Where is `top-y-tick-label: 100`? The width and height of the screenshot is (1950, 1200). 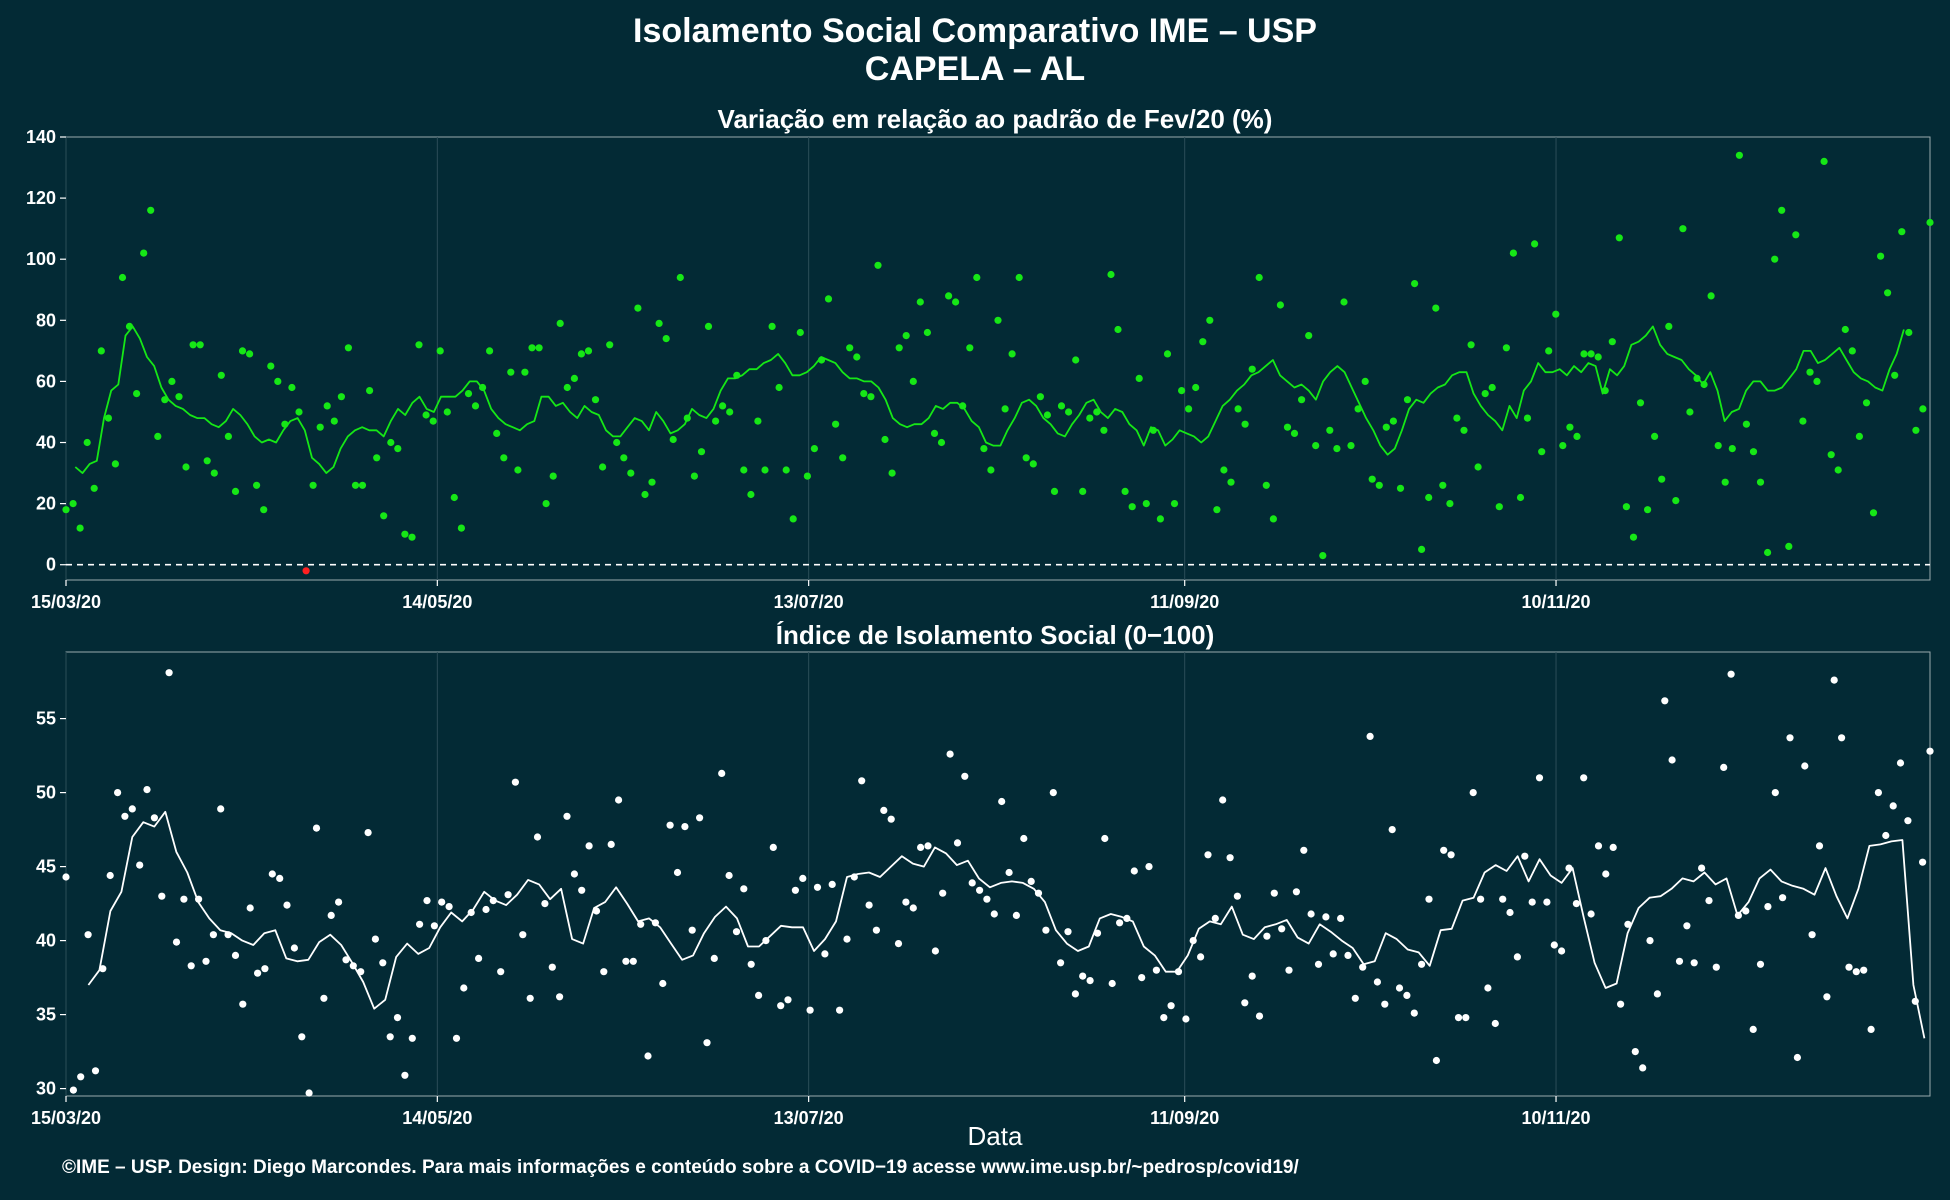
top-y-tick-label: 100 is located at coordinates (41, 259).